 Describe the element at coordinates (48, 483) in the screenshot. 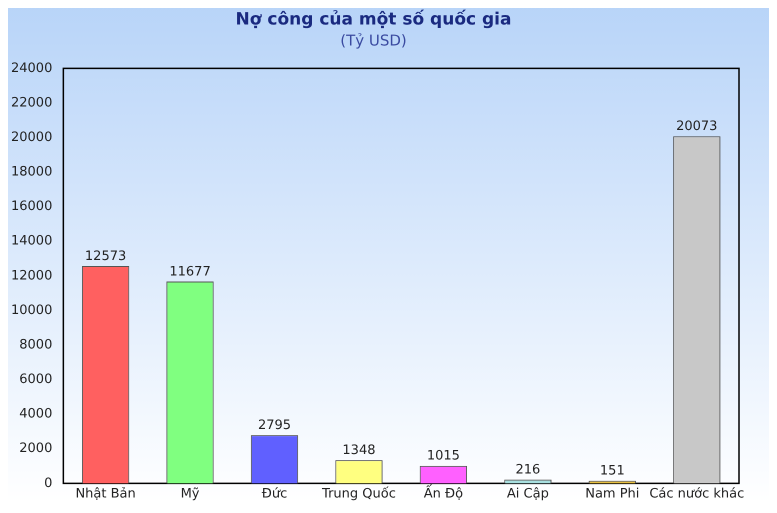

I see `y-tick-label: 0` at that location.